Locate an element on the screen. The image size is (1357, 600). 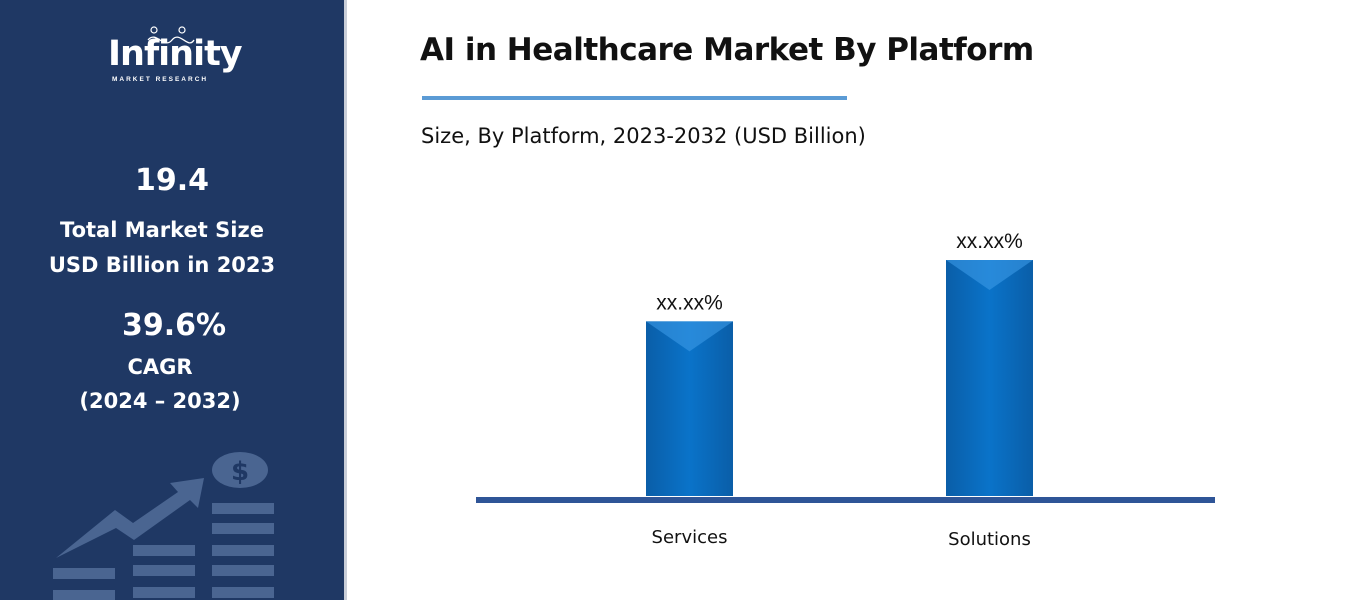
title-underline is located at coordinates (634, 98).